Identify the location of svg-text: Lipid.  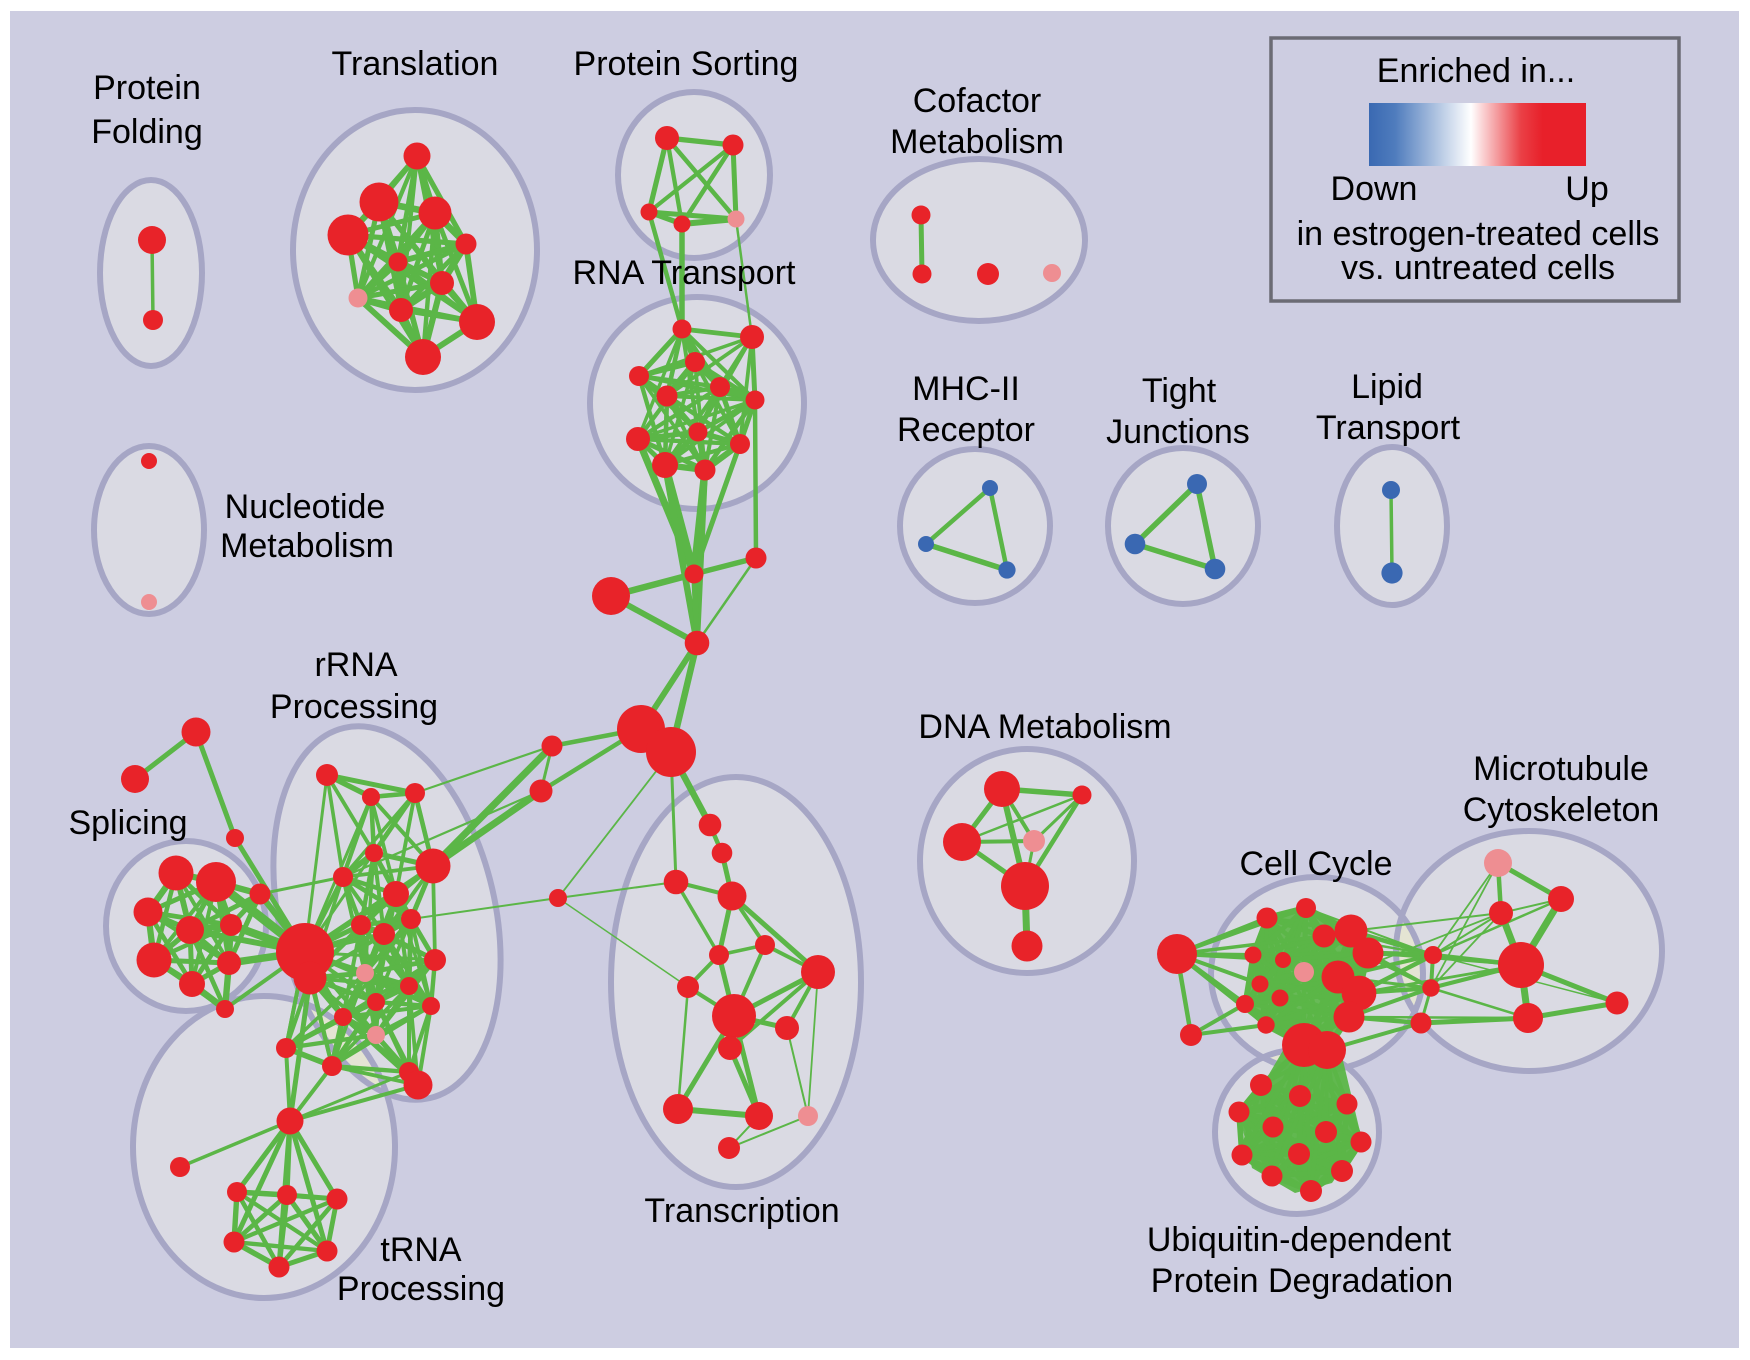
(1387, 387).